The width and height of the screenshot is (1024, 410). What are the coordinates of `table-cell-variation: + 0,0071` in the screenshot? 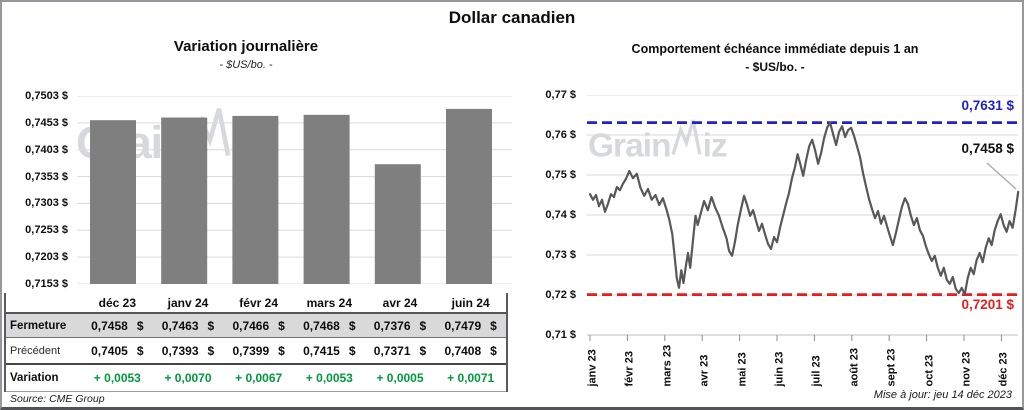 It's located at (471, 378).